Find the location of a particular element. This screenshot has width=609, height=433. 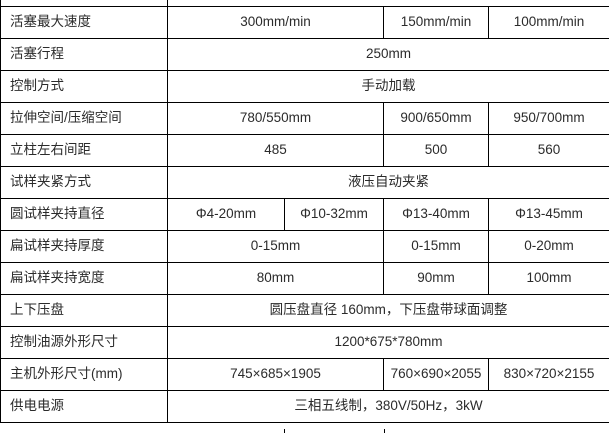

row-value-cell: 745×685×1905 is located at coordinates (275, 374).